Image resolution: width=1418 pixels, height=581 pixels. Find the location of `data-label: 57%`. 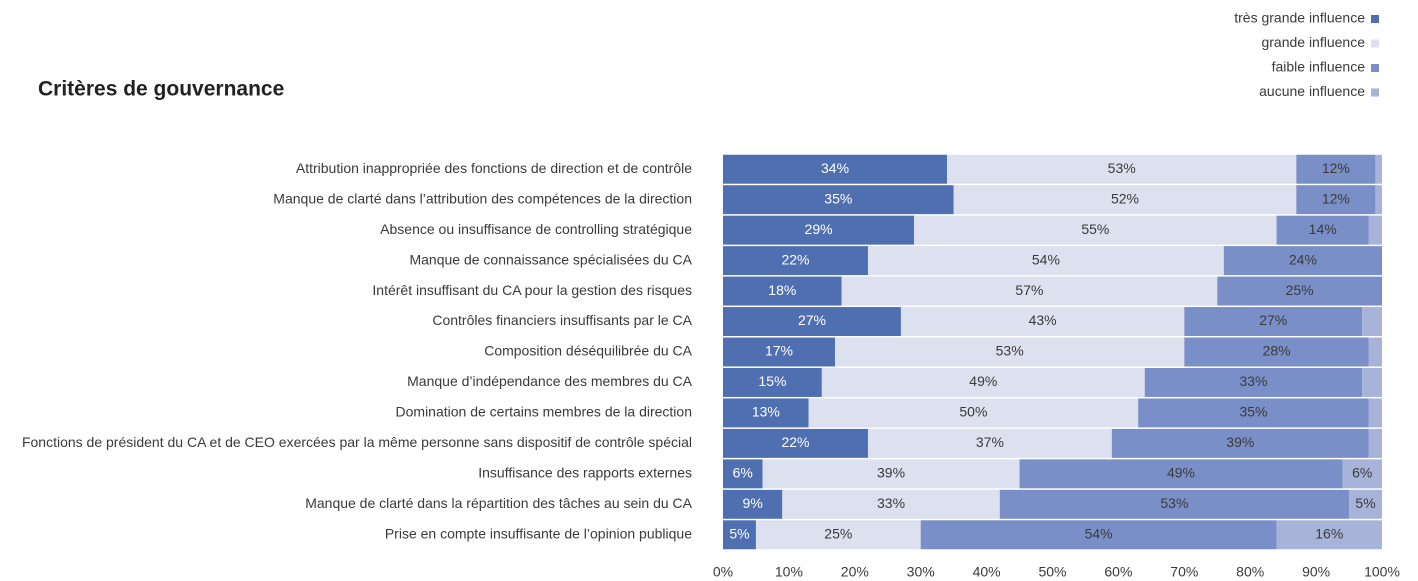

data-label: 57% is located at coordinates (1029, 290).